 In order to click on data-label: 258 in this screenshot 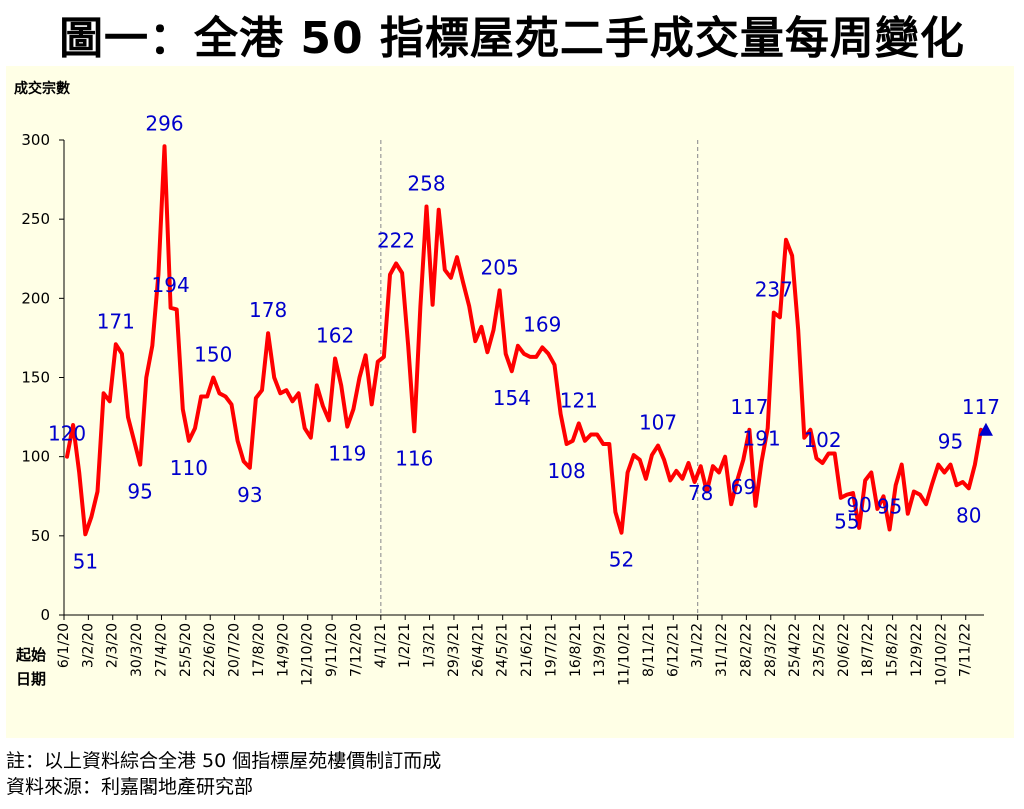, I will do `click(426, 184)`.